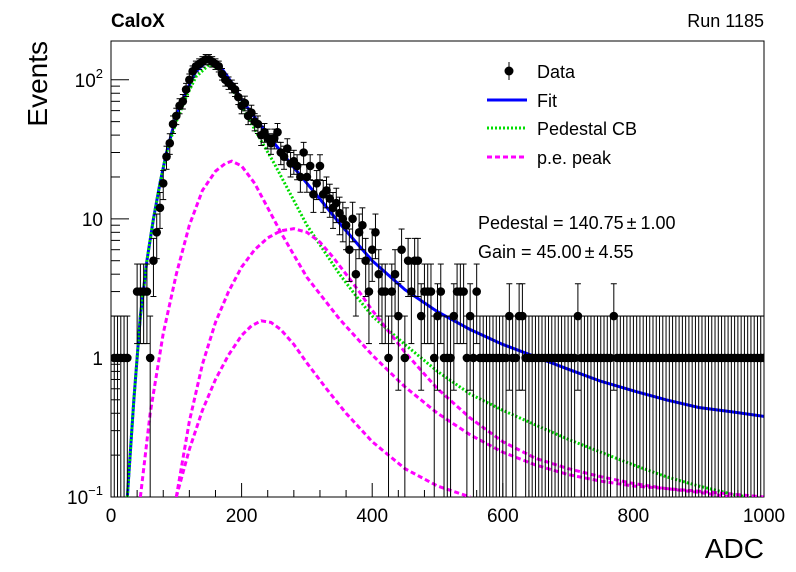 The image size is (796, 572). What do you see at coordinates (85, 496) in the screenshot?
I see `y-tick-label: 10−1` at bounding box center [85, 496].